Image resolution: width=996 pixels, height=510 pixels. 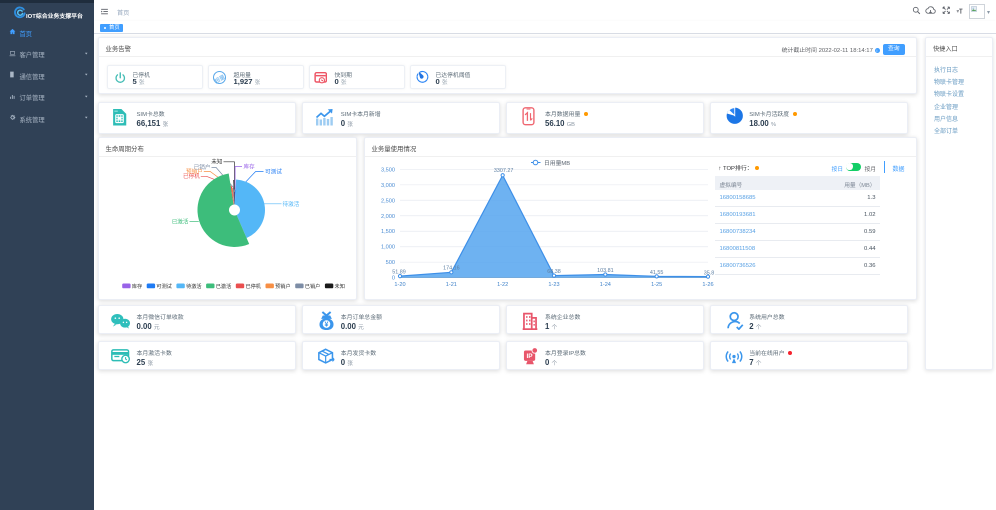 What do you see at coordinates (707, 285) in the screenshot?
I see `svg-text: 1-26` at bounding box center [707, 285].